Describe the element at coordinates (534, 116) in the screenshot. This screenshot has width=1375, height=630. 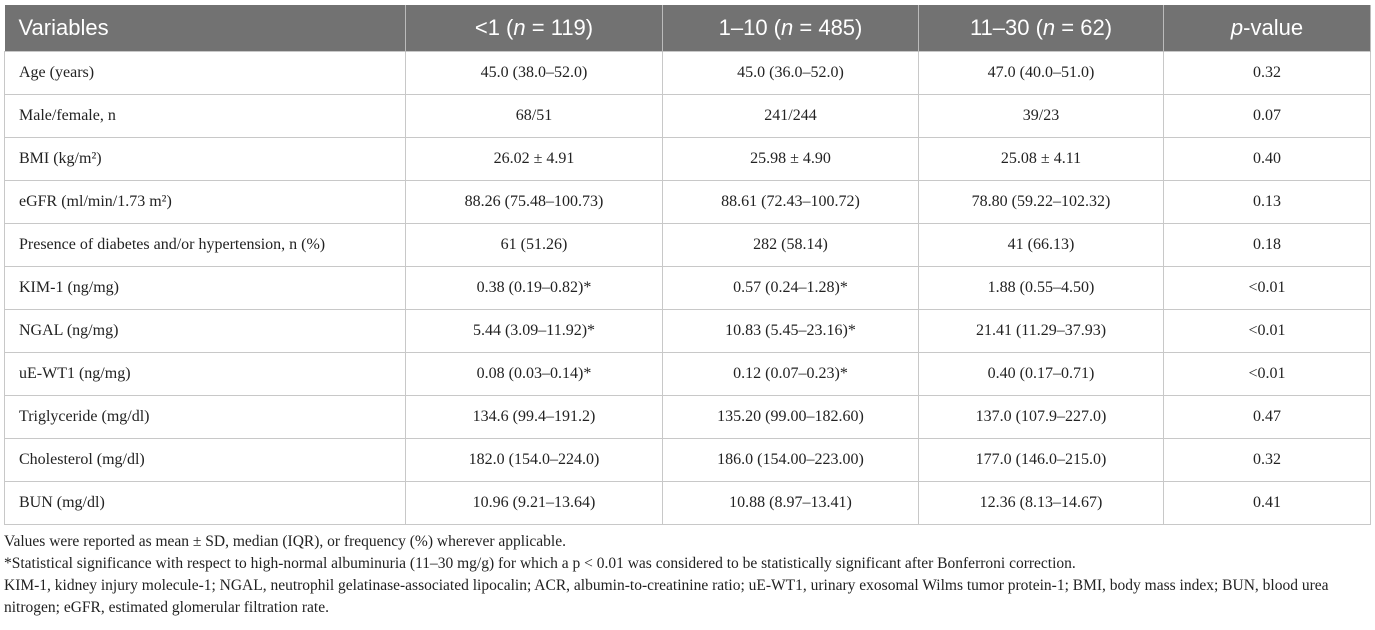
I see `table-cell: 68/51` at that location.